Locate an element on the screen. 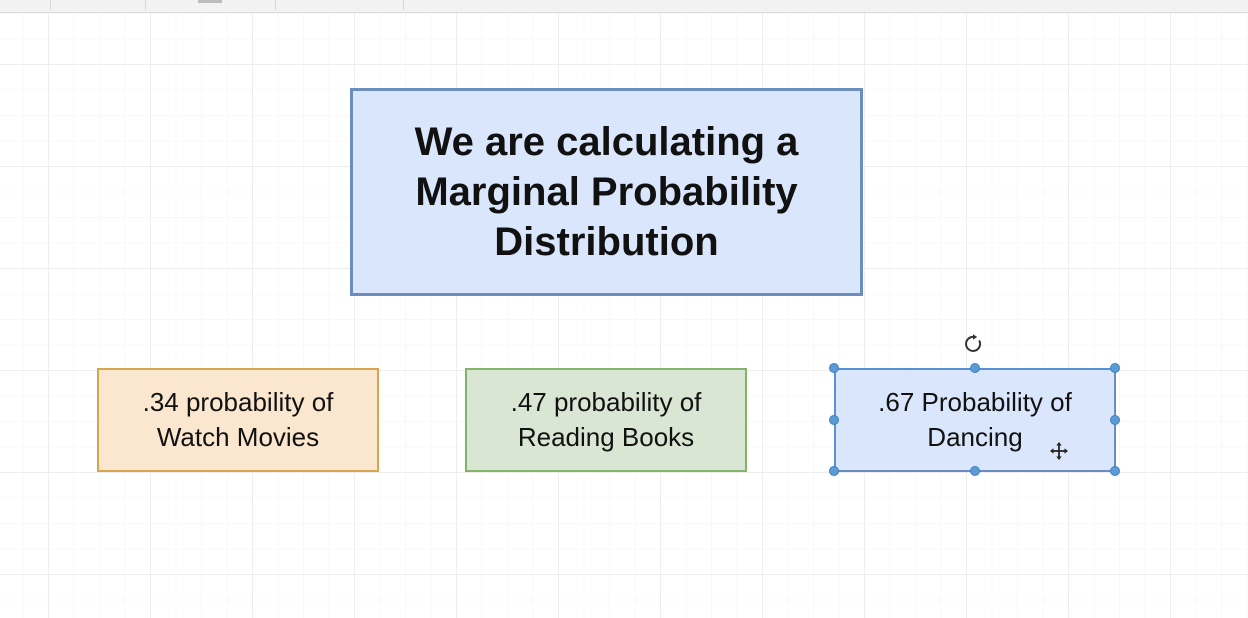 Image resolution: width=1248 pixels, height=618 pixels. resize-handle-top-left is located at coordinates (834, 368).